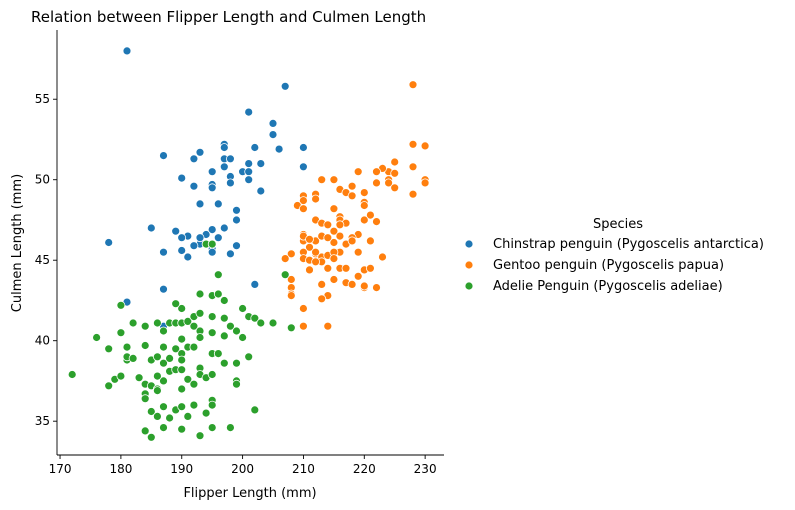 The height and width of the screenshot is (510, 795). I want to click on x-axis-label: Flipper Length (mm), so click(249, 493).